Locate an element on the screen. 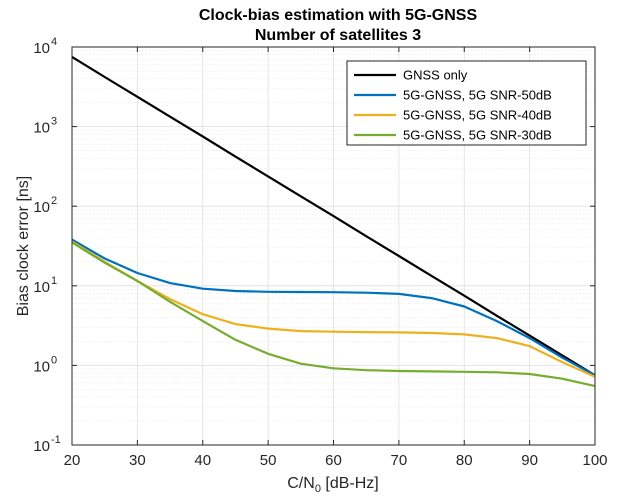 The image size is (618, 502). x-axis-label: C/N0 [dB-Hz] is located at coordinates (332, 485).